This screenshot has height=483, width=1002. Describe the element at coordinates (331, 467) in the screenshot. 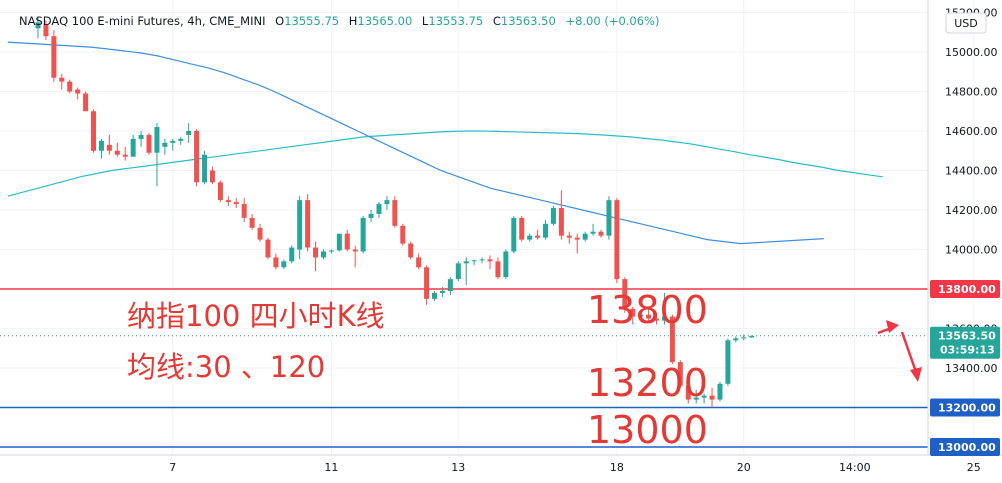

I see `x-tick-label: 11` at that location.